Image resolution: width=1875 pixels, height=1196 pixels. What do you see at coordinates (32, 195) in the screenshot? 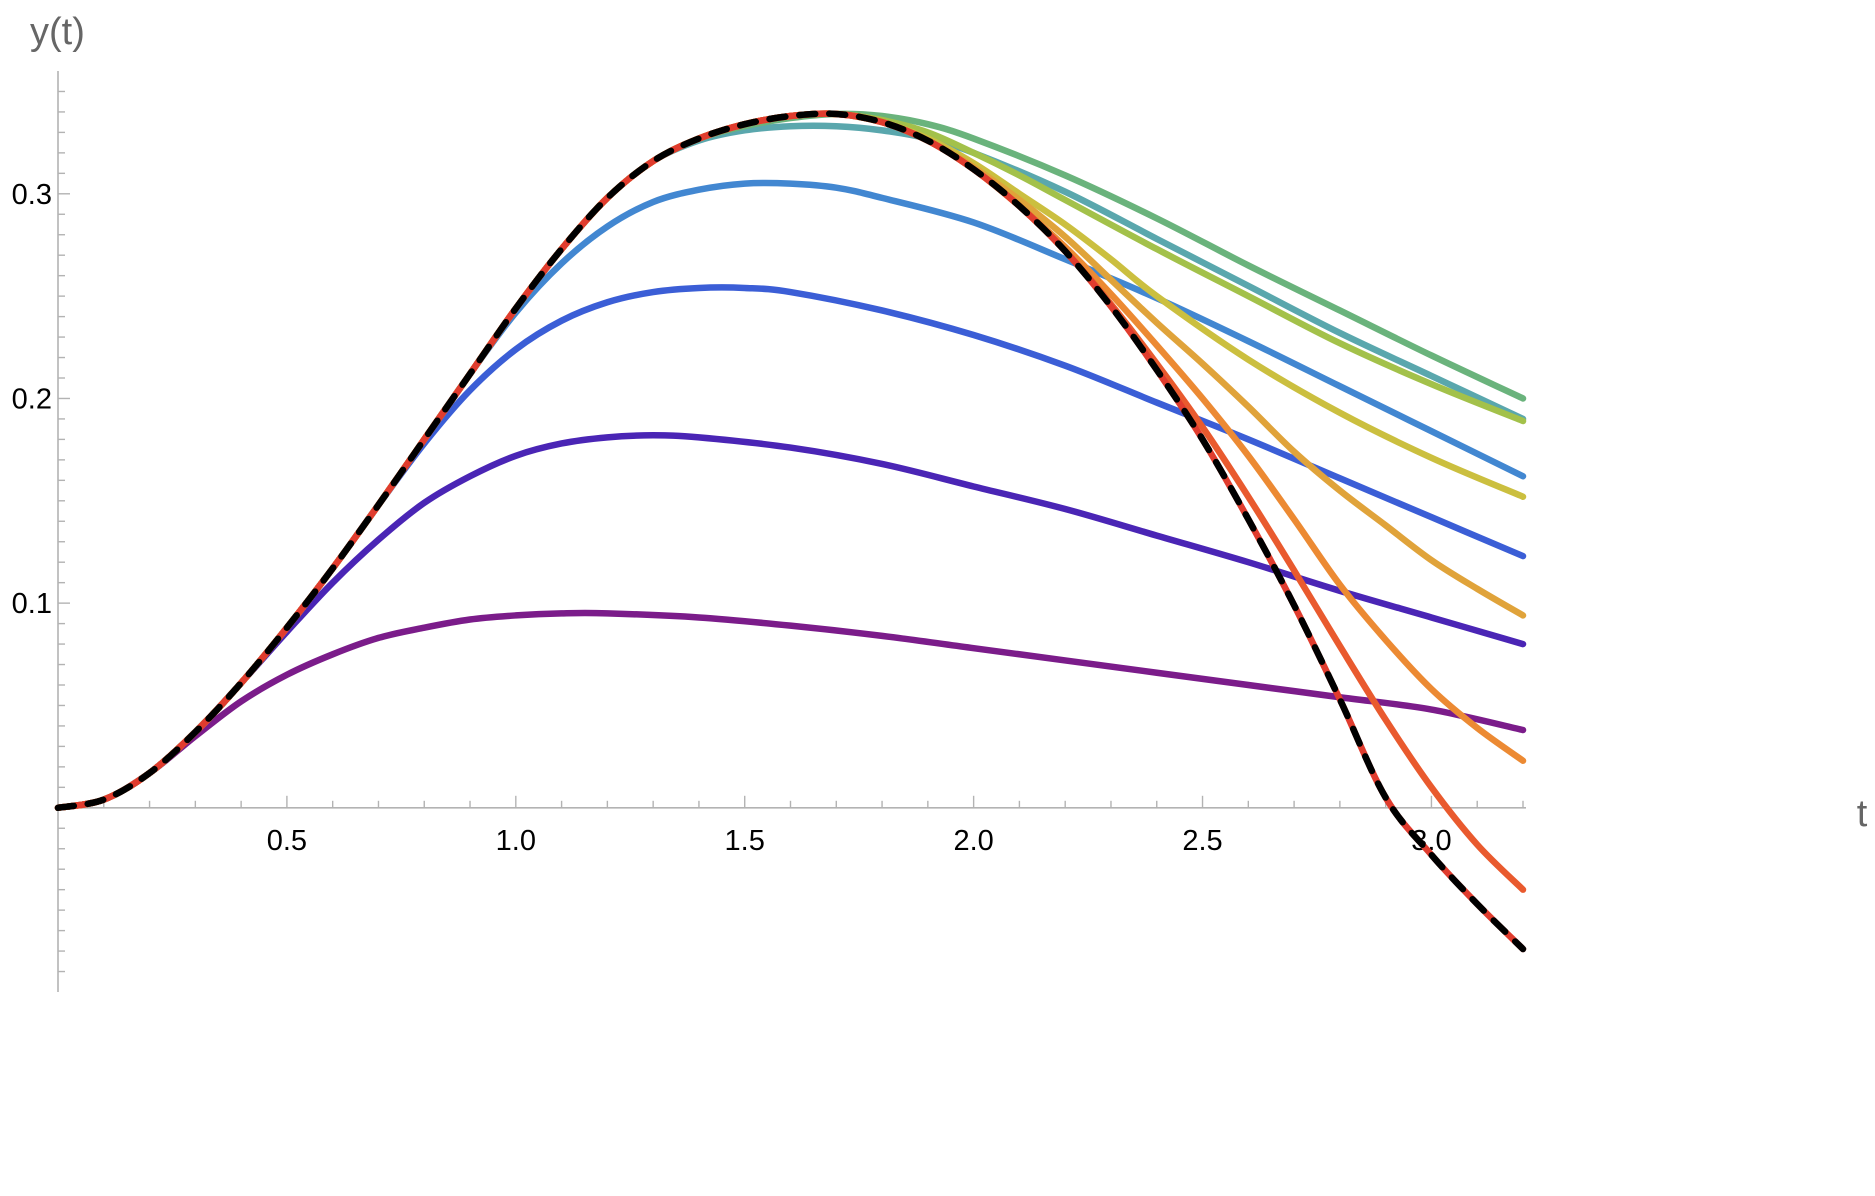
I see `y-tick-label: 0.3` at bounding box center [32, 195].